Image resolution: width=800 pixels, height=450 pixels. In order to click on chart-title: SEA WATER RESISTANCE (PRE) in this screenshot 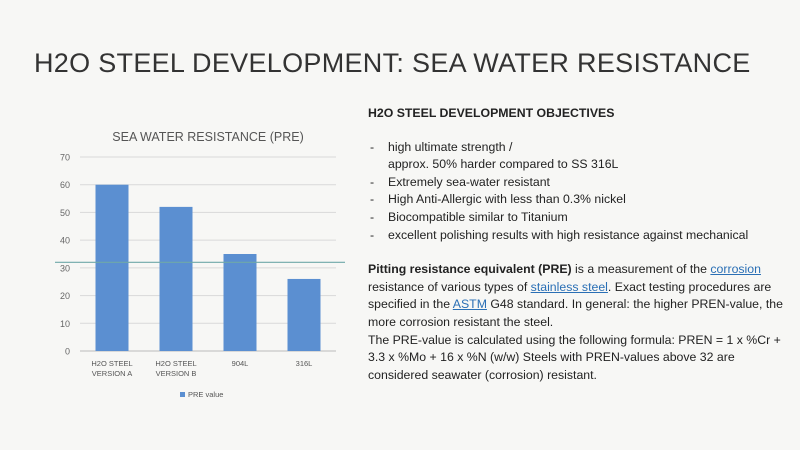, I will do `click(207, 137)`.